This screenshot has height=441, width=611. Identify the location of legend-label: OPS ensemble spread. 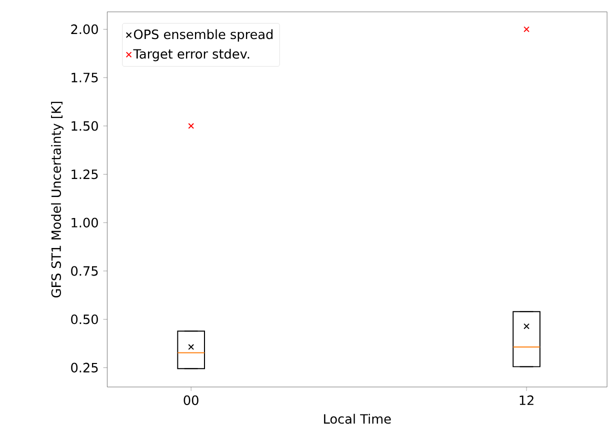
(203, 35).